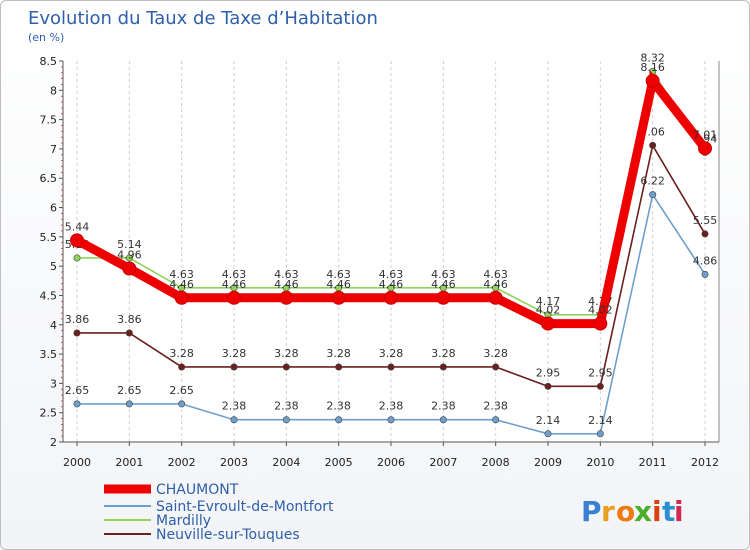  What do you see at coordinates (653, 462) in the screenshot?
I see `x-tick-label: 2011` at bounding box center [653, 462].